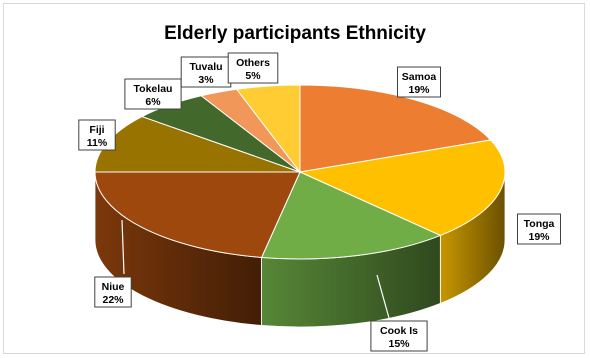 The height and width of the screenshot is (358, 590). I want to click on data-label-category: Tuvalu, so click(205, 67).